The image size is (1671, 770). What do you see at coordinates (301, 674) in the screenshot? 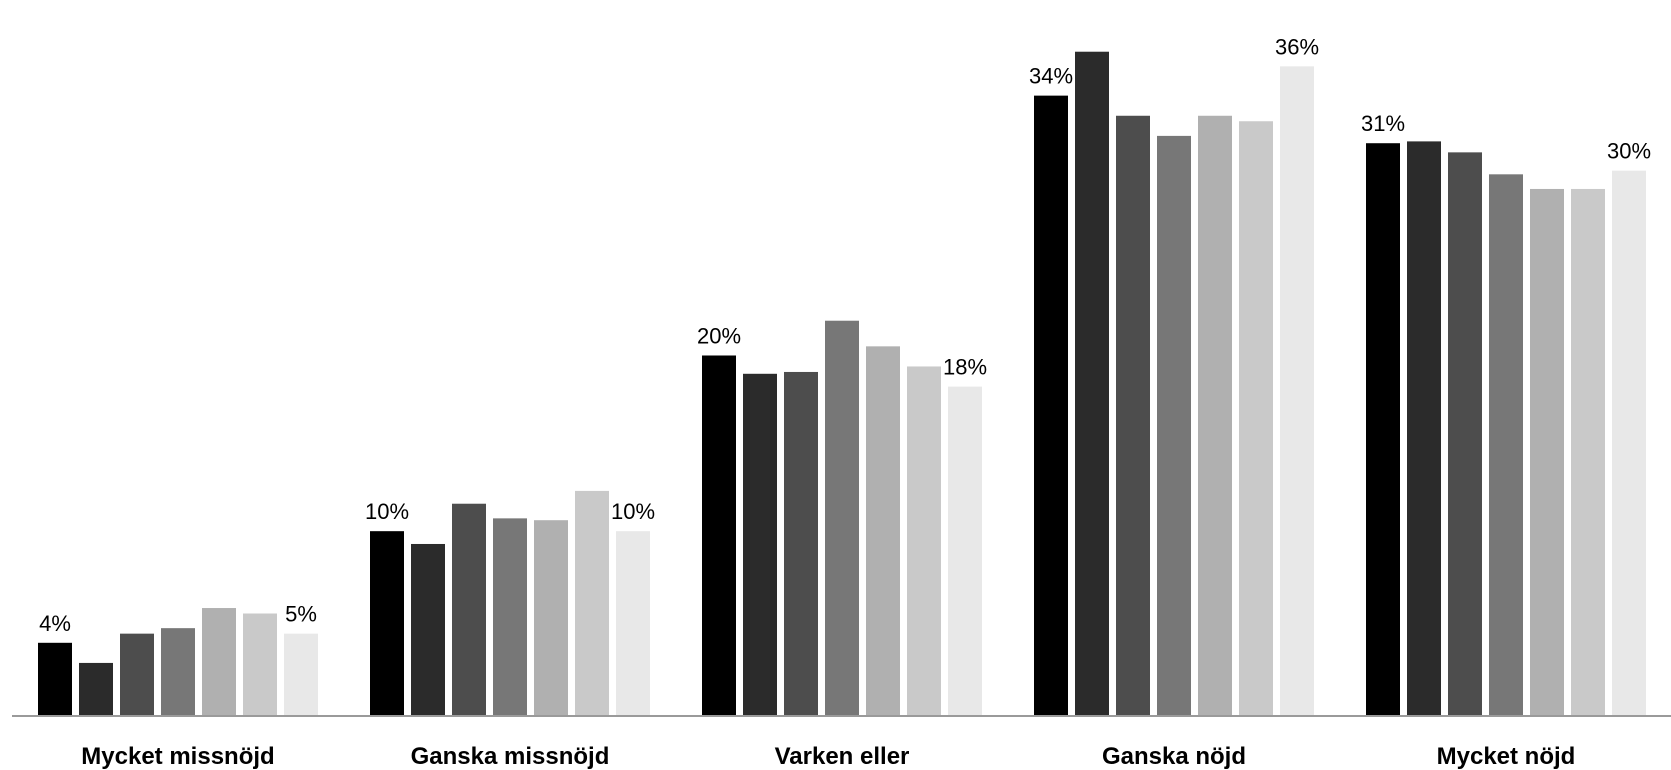
I see `bar-cat0-series6` at bounding box center [301, 674].